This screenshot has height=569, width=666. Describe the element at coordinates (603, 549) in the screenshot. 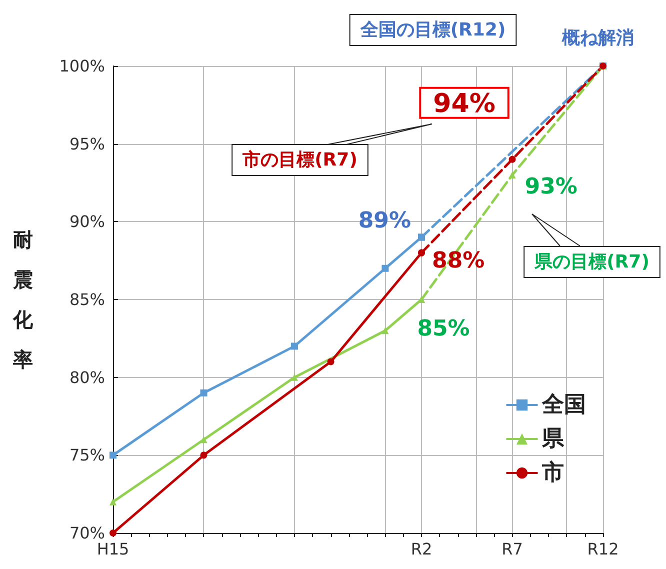

I see `x-tick-label: R12` at that location.